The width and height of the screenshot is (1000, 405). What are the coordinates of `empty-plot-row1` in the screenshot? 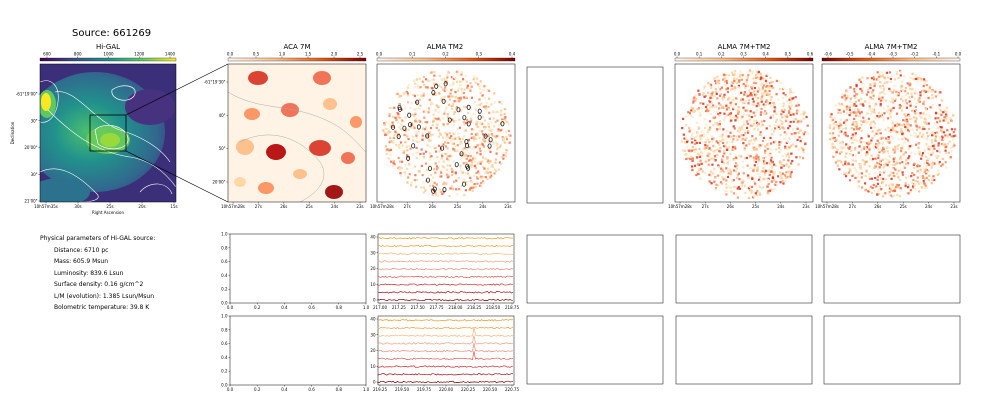 It's located at (298, 268).